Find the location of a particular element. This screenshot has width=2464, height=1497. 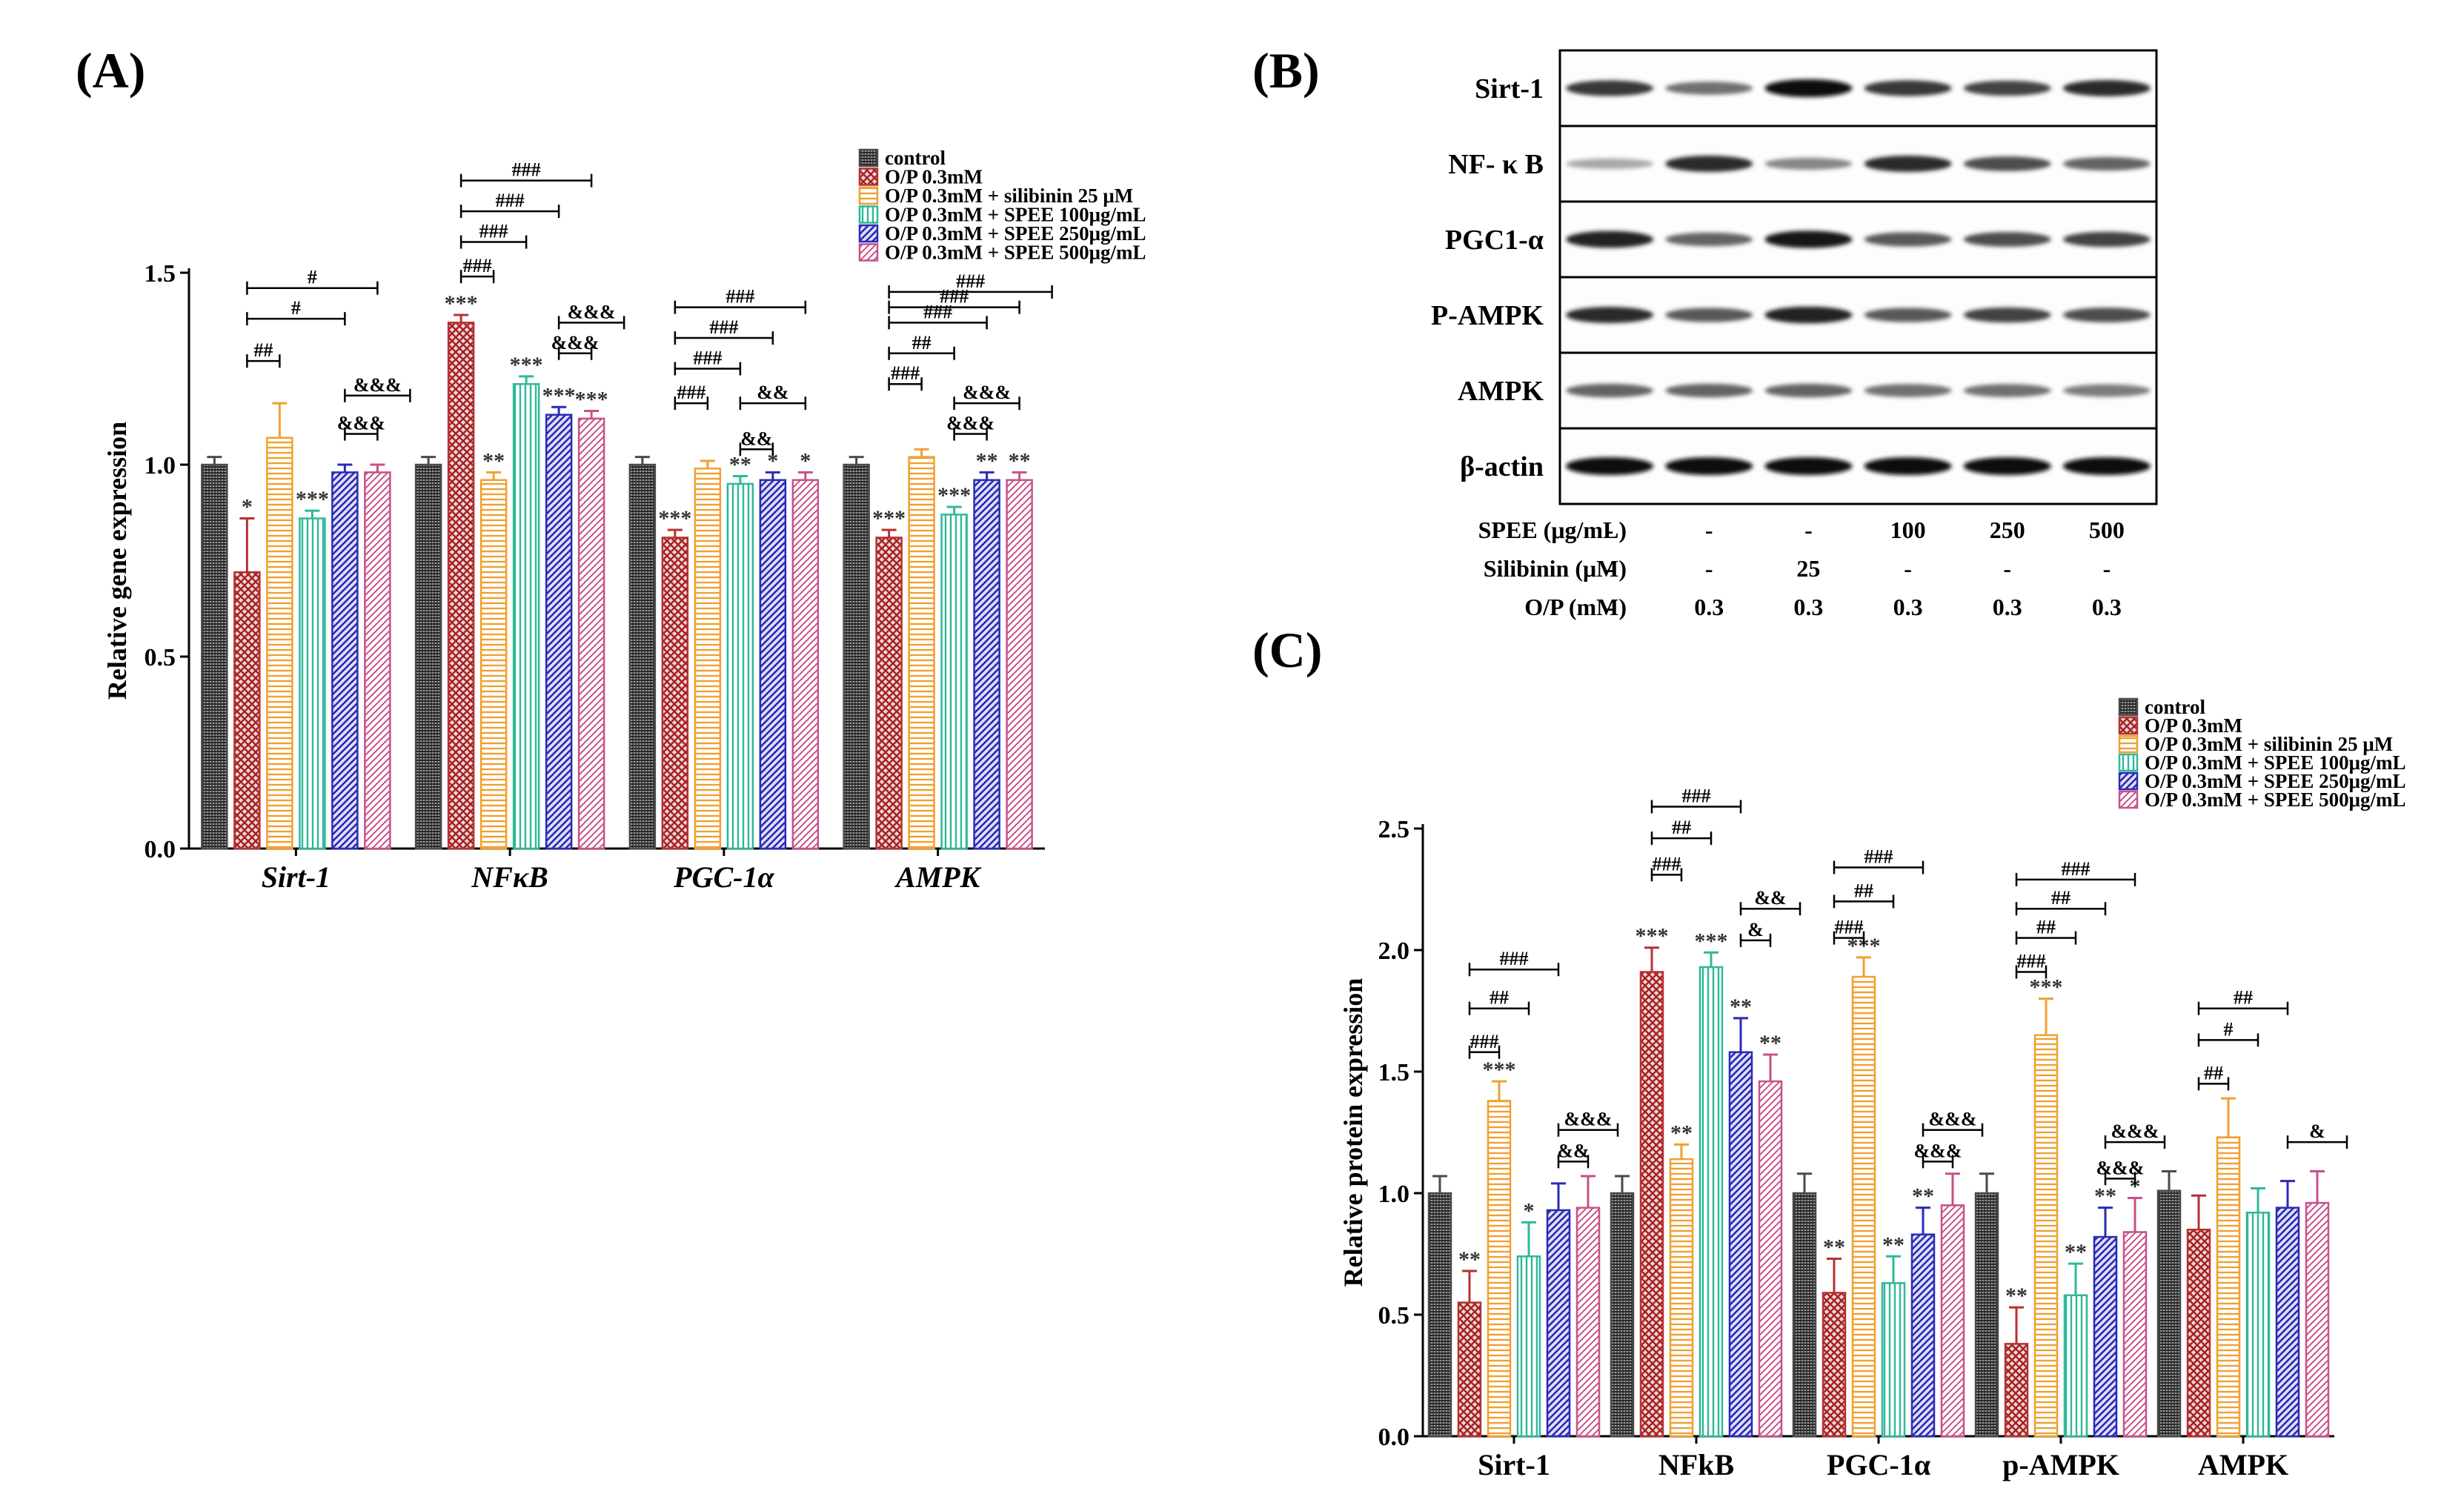

panel-label-c: (C) is located at coordinates (1287, 650).